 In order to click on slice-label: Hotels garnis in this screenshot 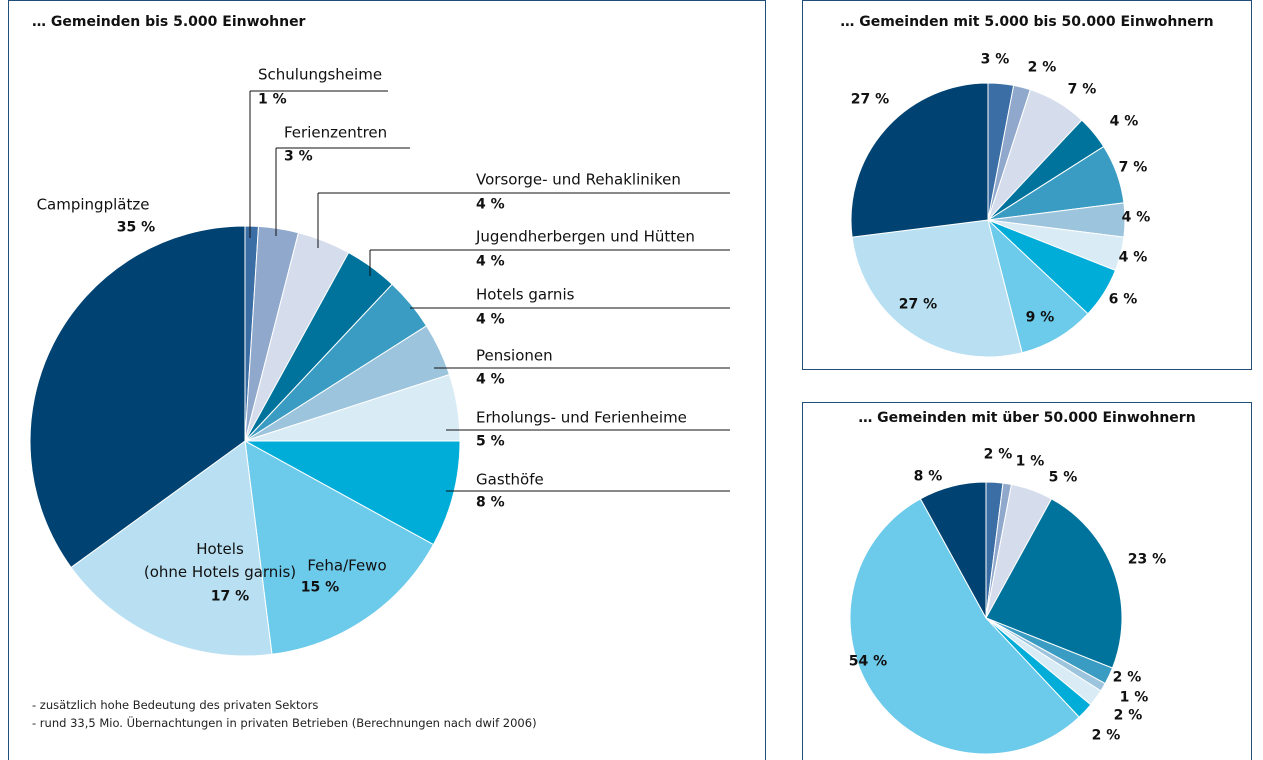, I will do `click(525, 294)`.